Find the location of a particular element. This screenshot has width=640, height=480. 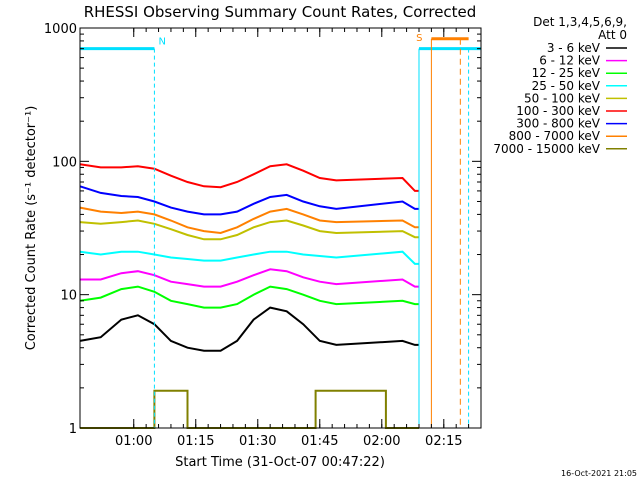

y-axis-label: Corrected Count Rate (s⁻¹ detector⁻¹) is located at coordinates (31, 228).